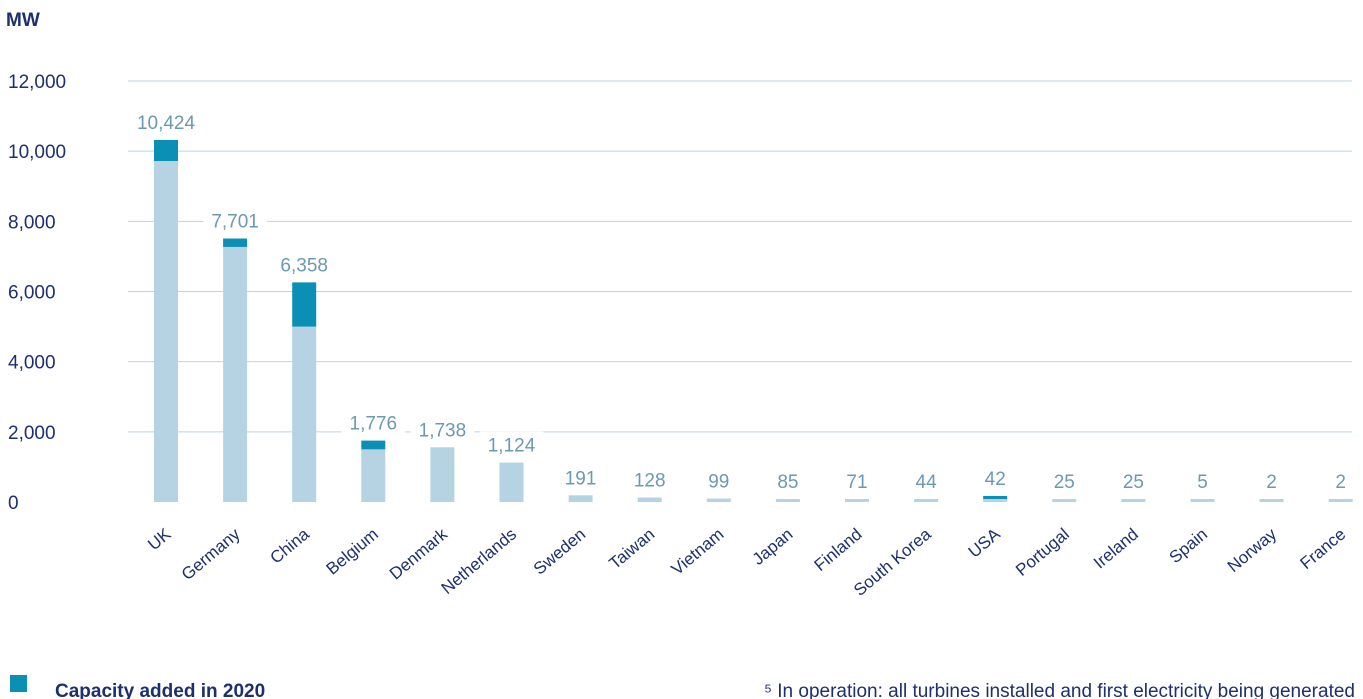 Image resolution: width=1363 pixels, height=699 pixels. I want to click on x-tick-label: Netherlands, so click(479, 561).